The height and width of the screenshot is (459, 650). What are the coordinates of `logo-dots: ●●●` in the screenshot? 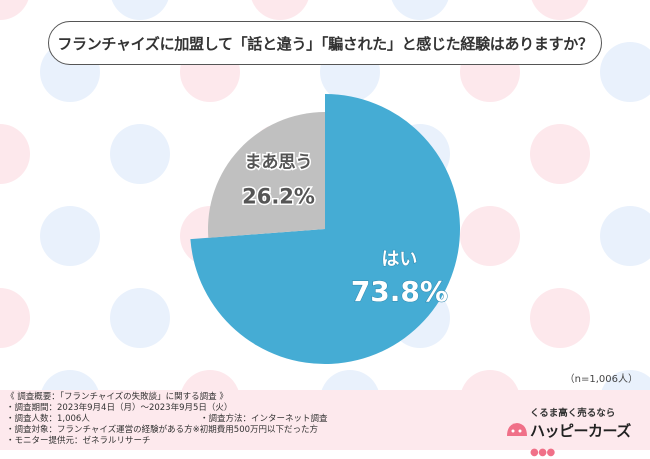 It's located at (542, 452).